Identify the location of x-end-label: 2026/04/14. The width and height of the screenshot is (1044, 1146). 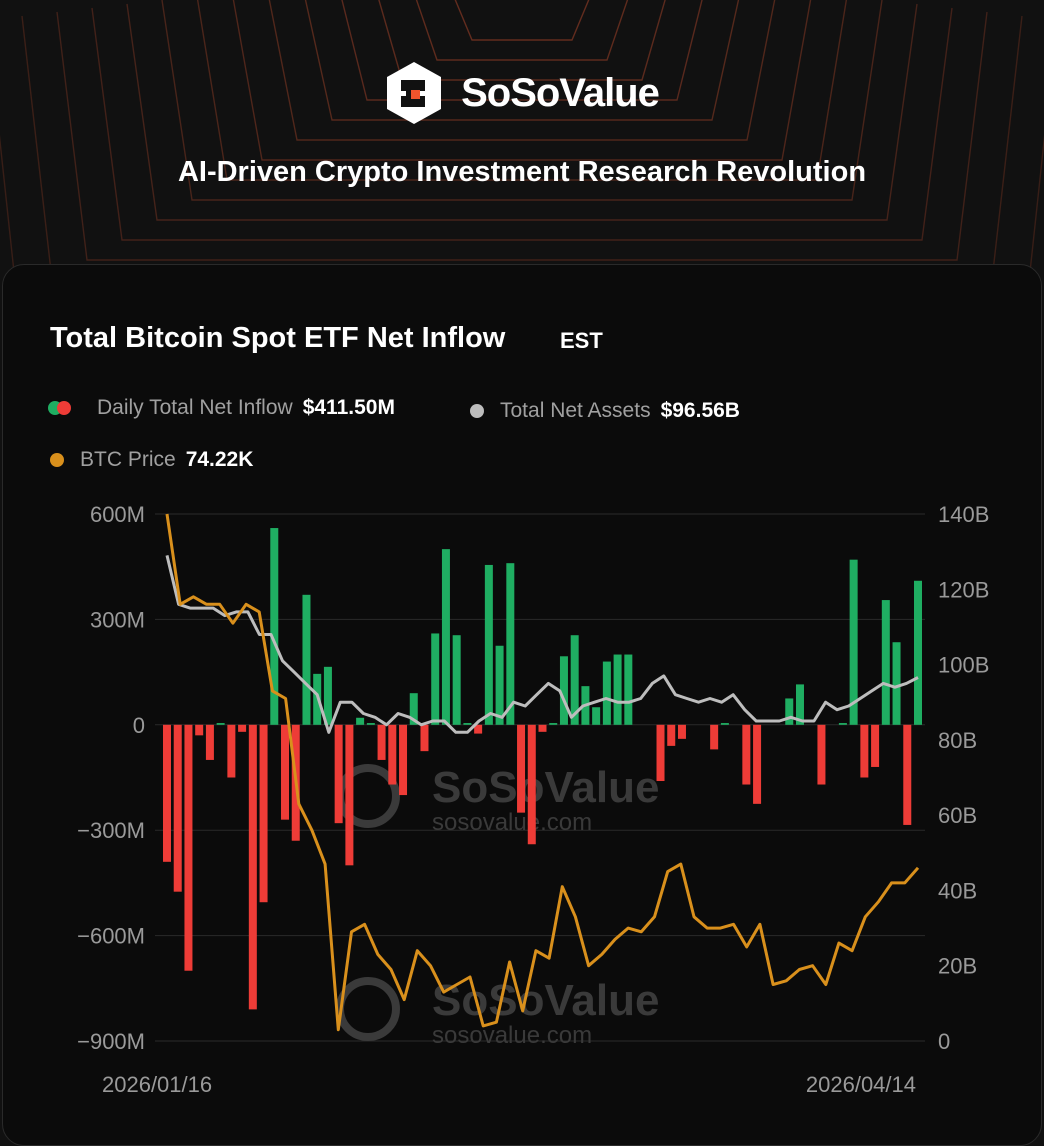
(861, 1084).